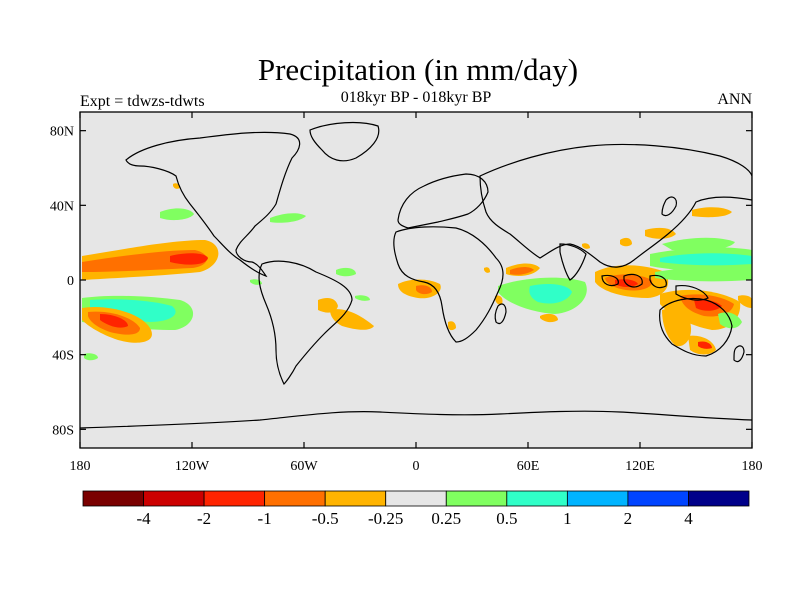  What do you see at coordinates (506, 518) in the screenshot?
I see `colorbar-label: 0.5` at bounding box center [506, 518].